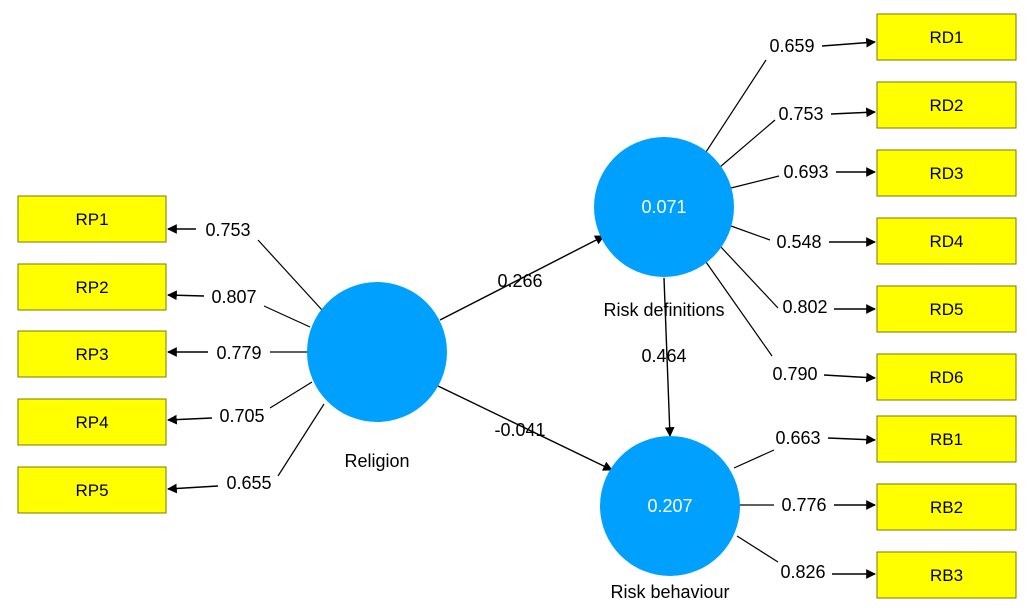 This screenshot has width=1029, height=608. I want to click on loading-value-rb3: 0.826, so click(802, 572).